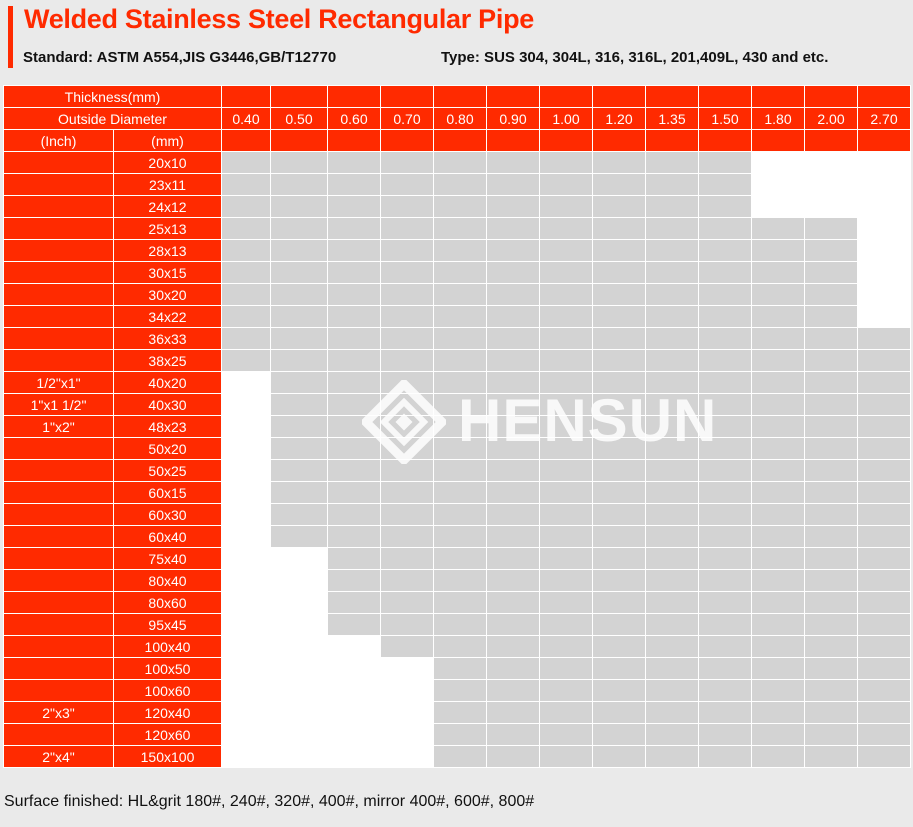 The width and height of the screenshot is (913, 827). What do you see at coordinates (167, 602) in the screenshot?
I see `mm-size-cell: 80x60` at bounding box center [167, 602].